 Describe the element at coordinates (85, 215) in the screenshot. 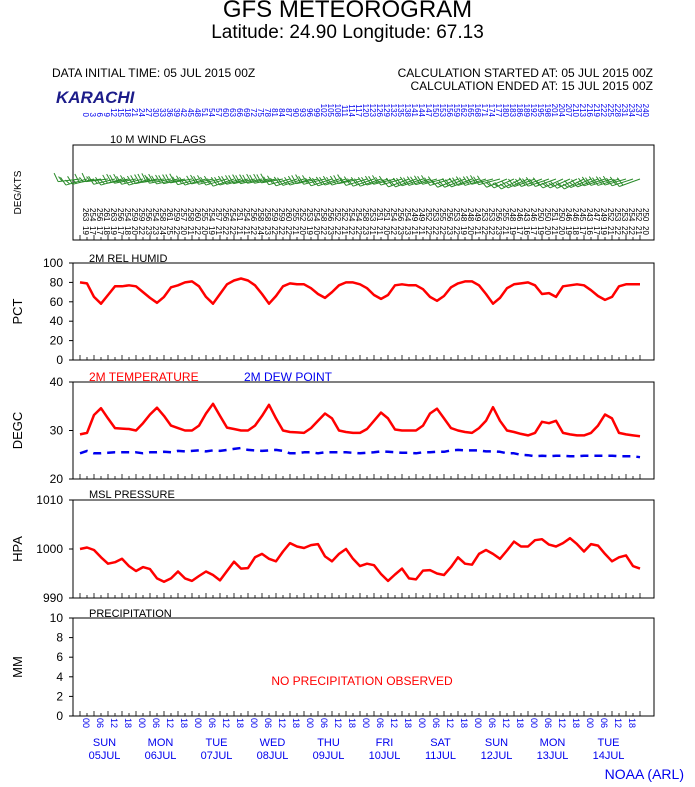

I see `wind-direction-label: 263` at that location.